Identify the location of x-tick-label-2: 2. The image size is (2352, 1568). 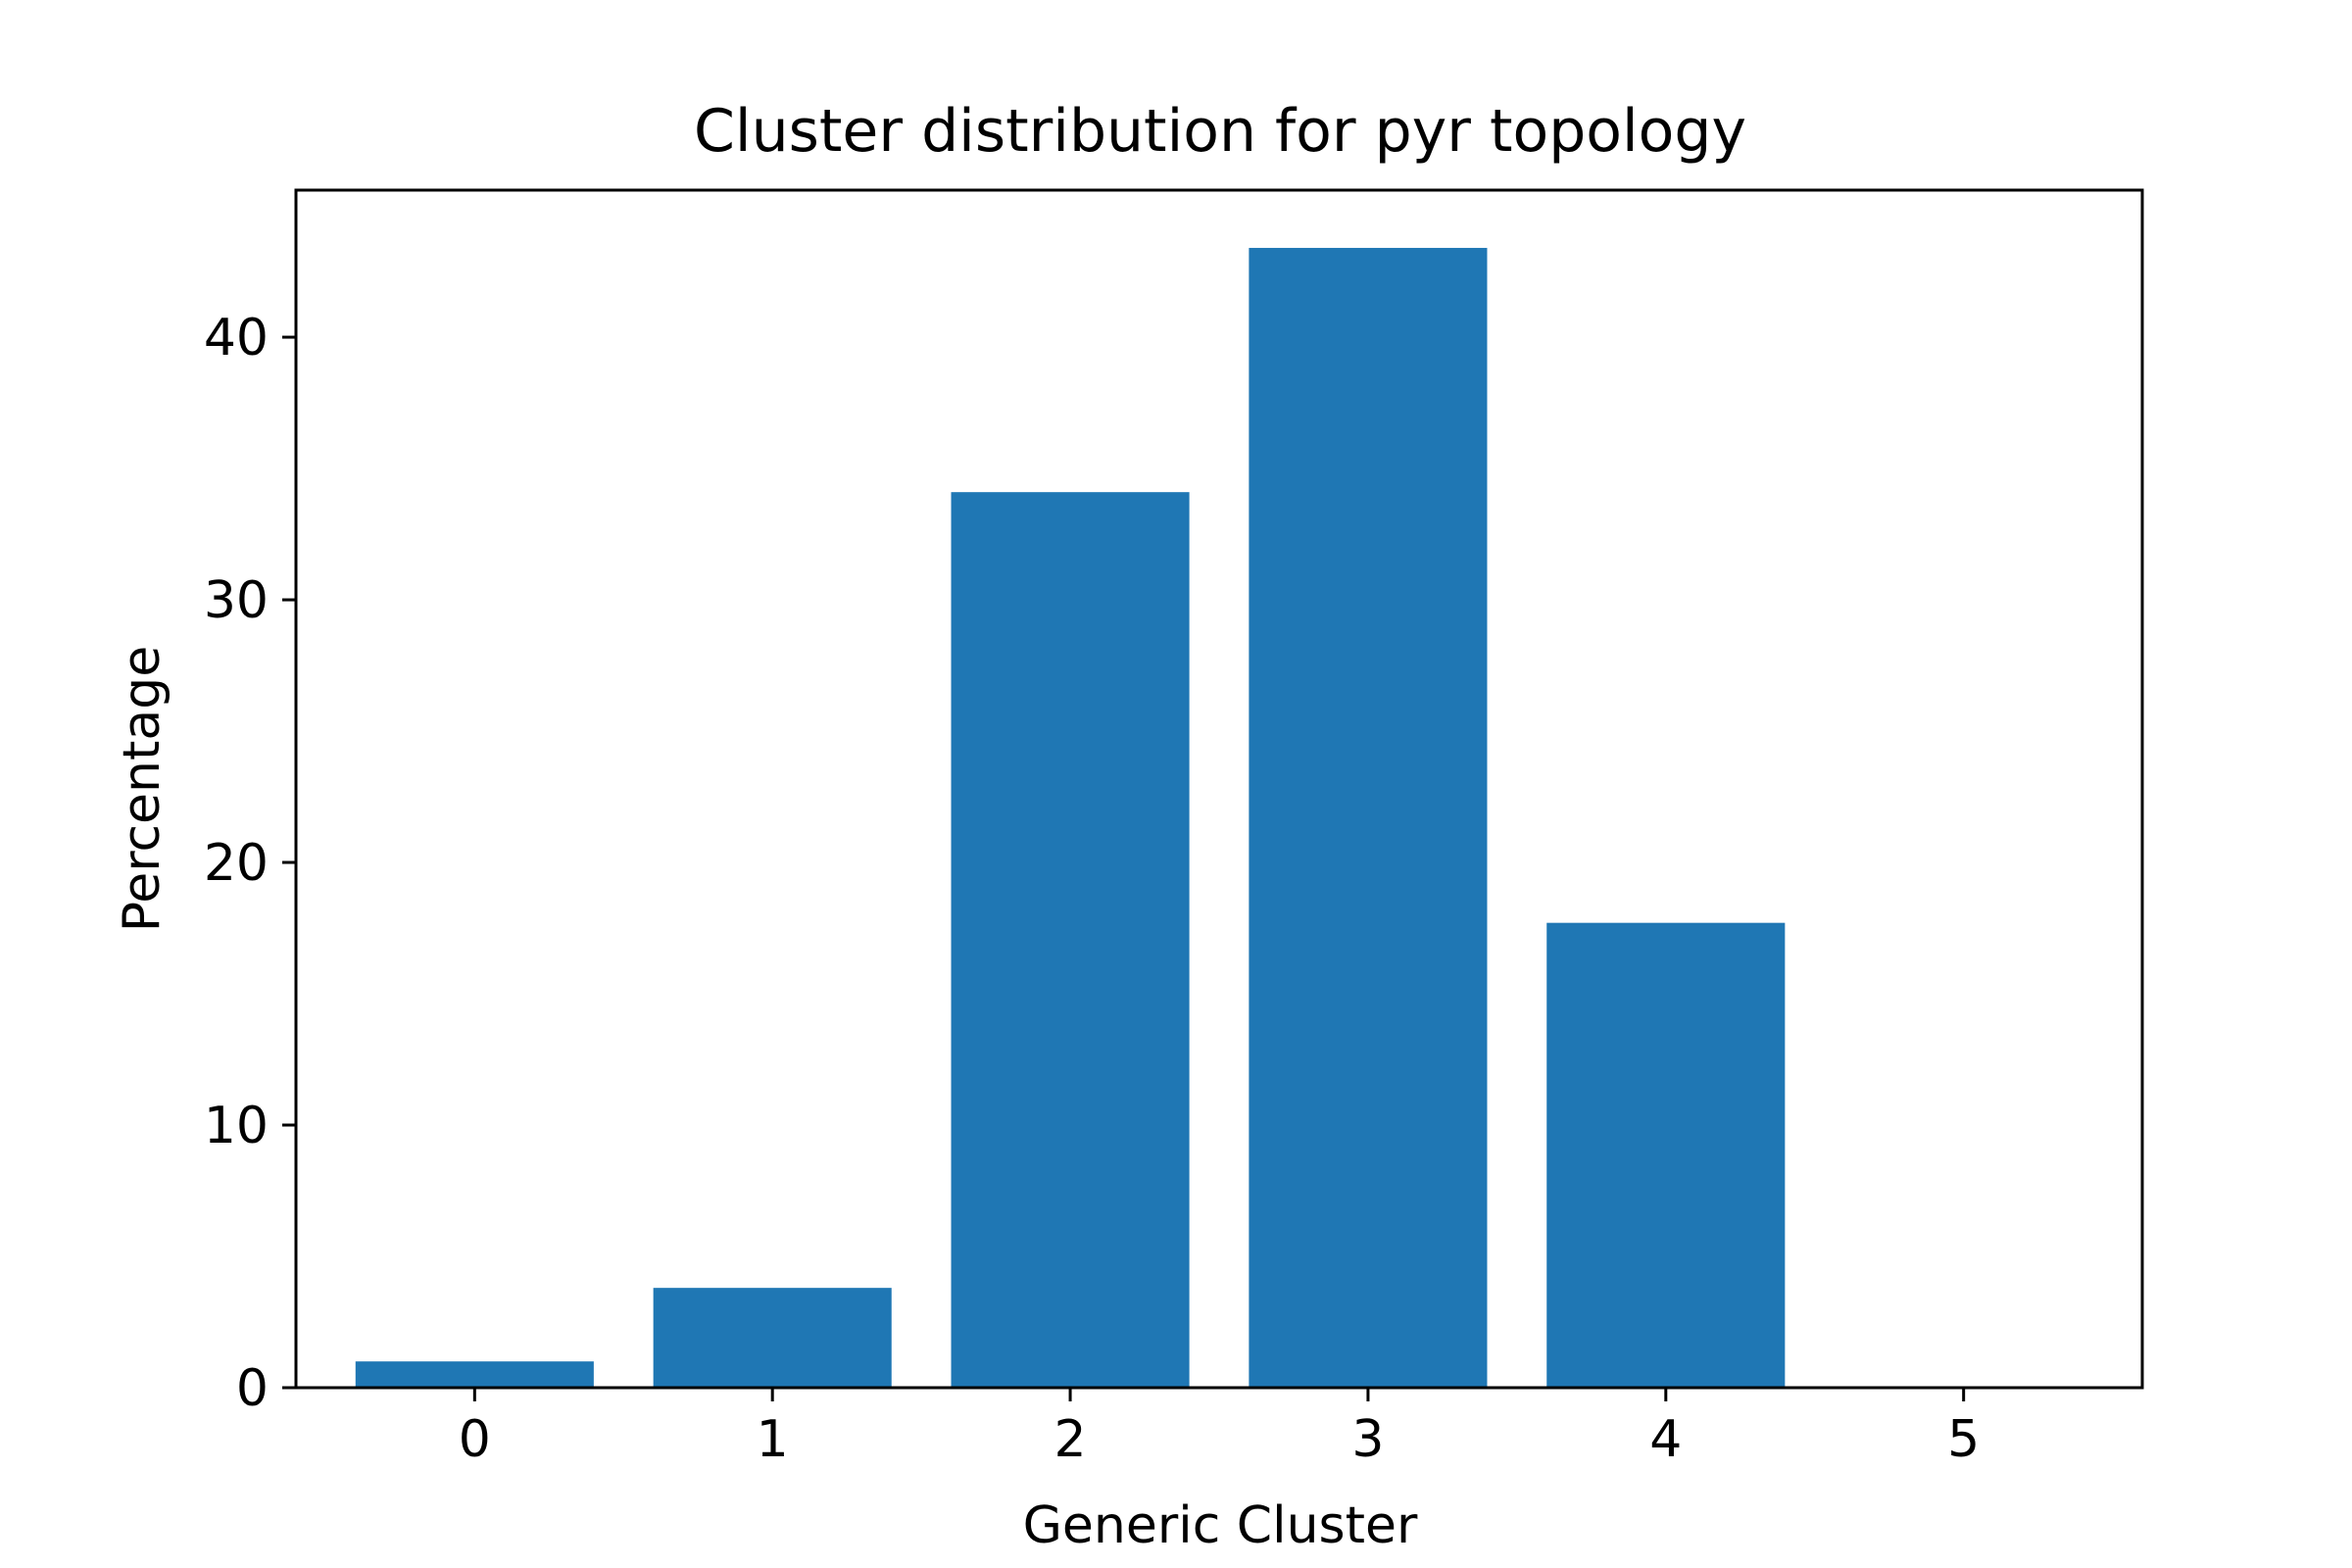
(1070, 1439).